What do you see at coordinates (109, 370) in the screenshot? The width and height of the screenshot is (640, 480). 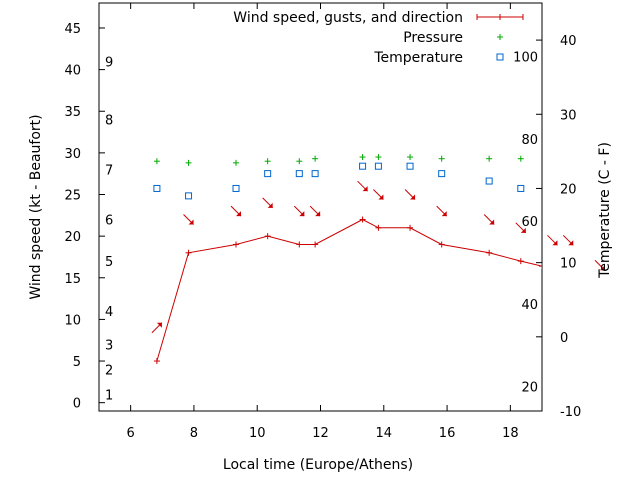 I see `beaufort-label: 2` at bounding box center [109, 370].